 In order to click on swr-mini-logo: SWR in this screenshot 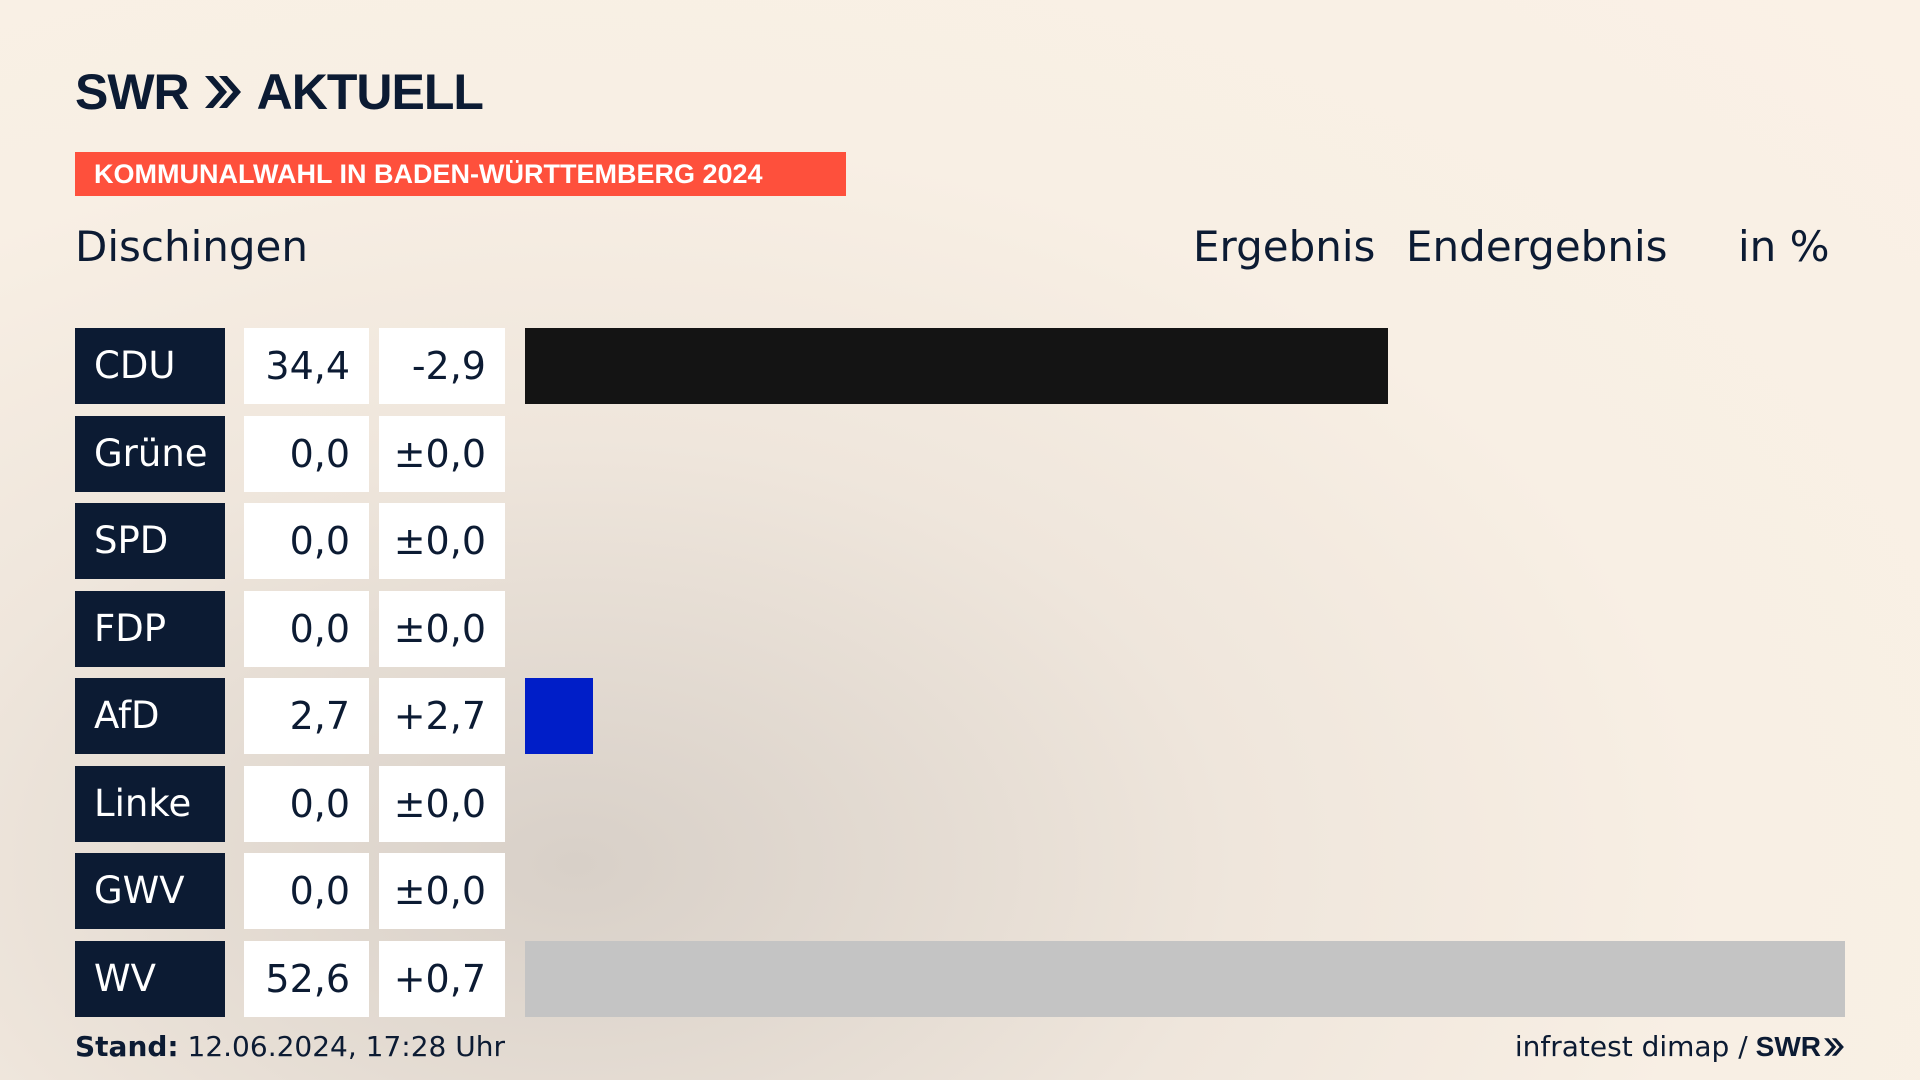, I will do `click(1800, 1047)`.